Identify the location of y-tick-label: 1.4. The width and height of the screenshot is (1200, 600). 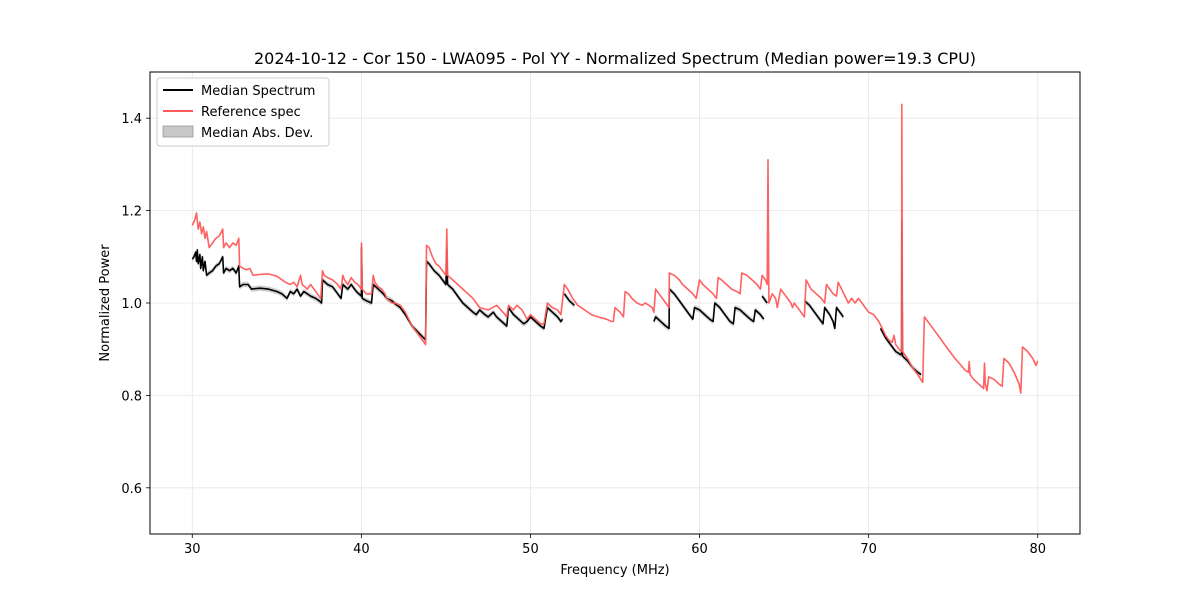
(131, 119).